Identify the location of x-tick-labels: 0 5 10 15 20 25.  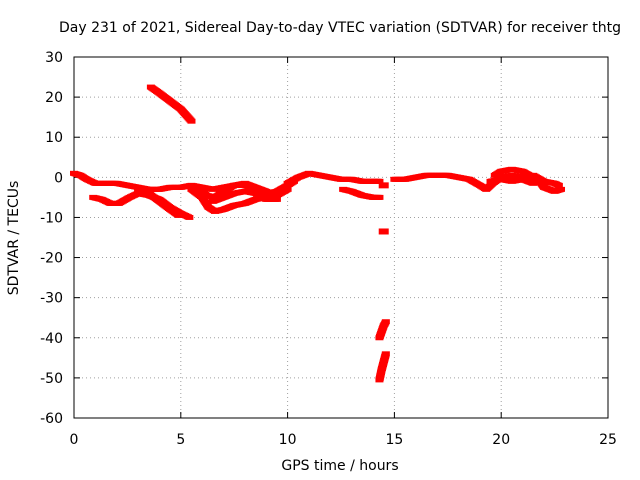
(343, 440).